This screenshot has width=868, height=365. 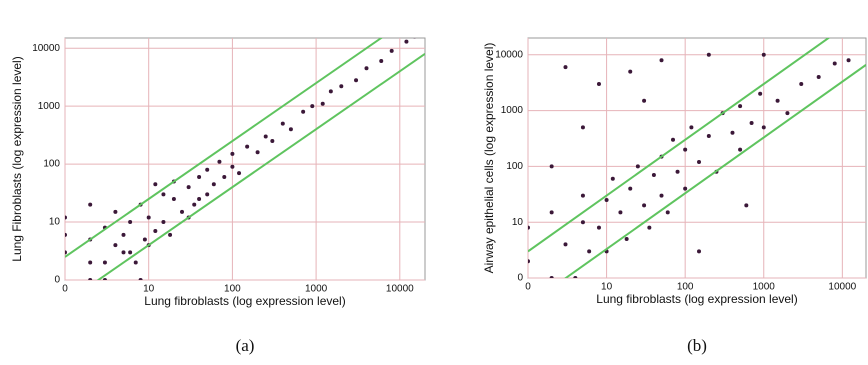 I want to click on y-tick-label: 0, so click(x=520, y=278).